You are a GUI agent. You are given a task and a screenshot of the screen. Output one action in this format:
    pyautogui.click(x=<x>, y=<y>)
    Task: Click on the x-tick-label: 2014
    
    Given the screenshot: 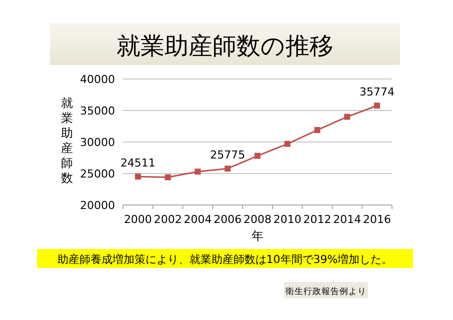 What is the action you would take?
    pyautogui.click(x=347, y=219)
    